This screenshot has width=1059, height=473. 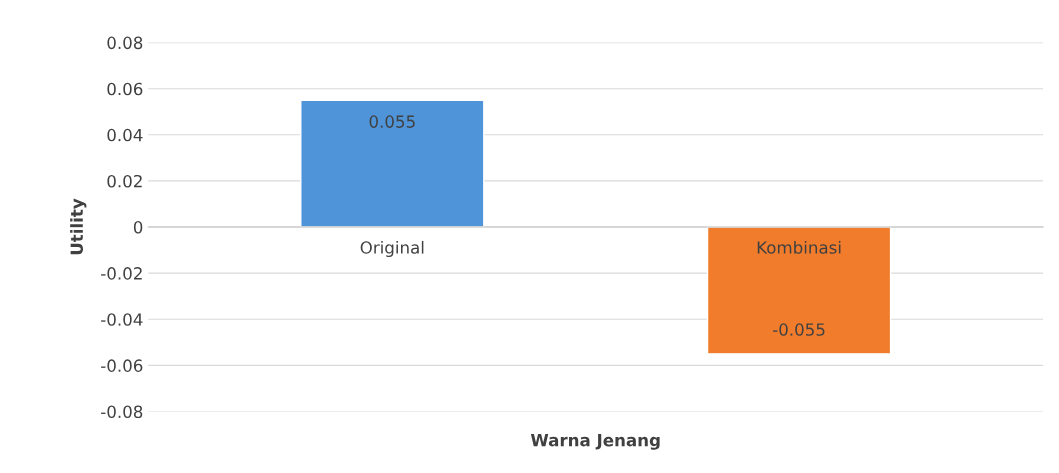 I want to click on y-tick-label: 0.06, so click(x=125, y=89).